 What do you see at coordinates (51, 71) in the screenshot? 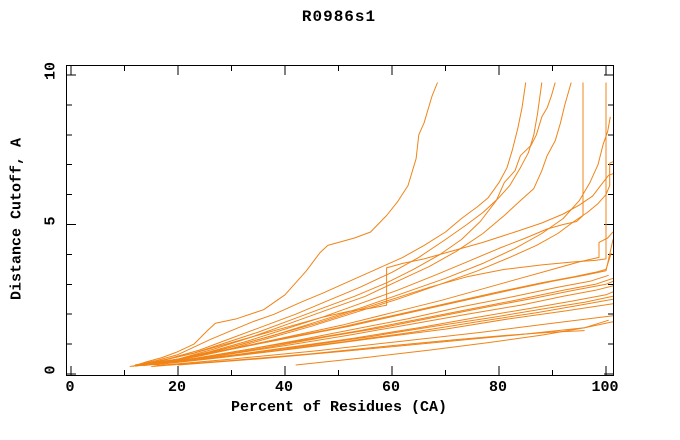
I see `y-tick-label: 10` at bounding box center [51, 71].